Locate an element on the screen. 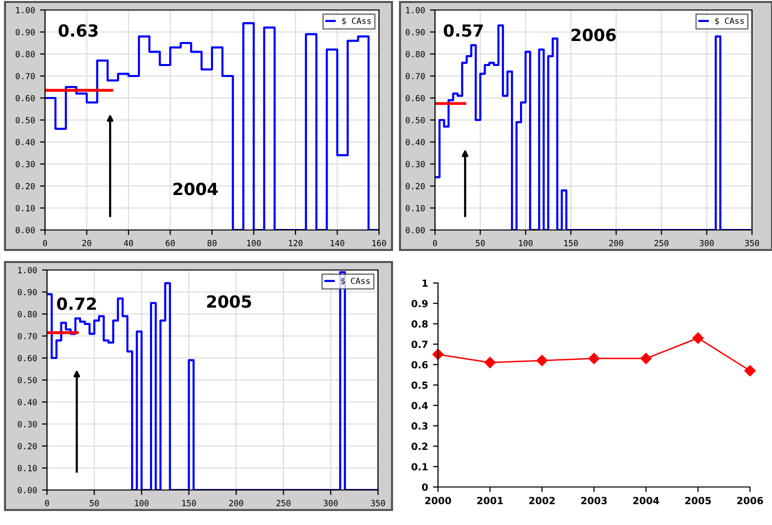 The height and width of the screenshot is (525, 772). annotation: 2006 is located at coordinates (594, 35).